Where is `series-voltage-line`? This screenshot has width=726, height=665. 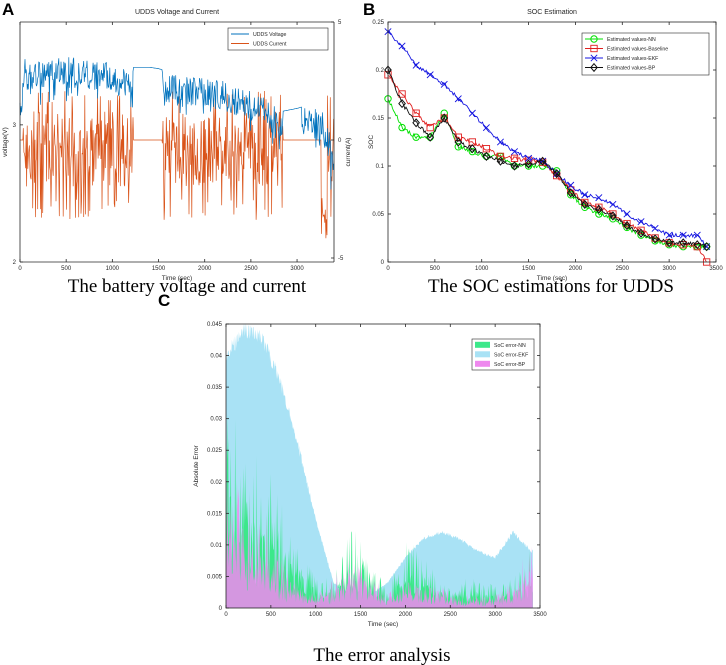 series-voltage-line is located at coordinates (176, 123).